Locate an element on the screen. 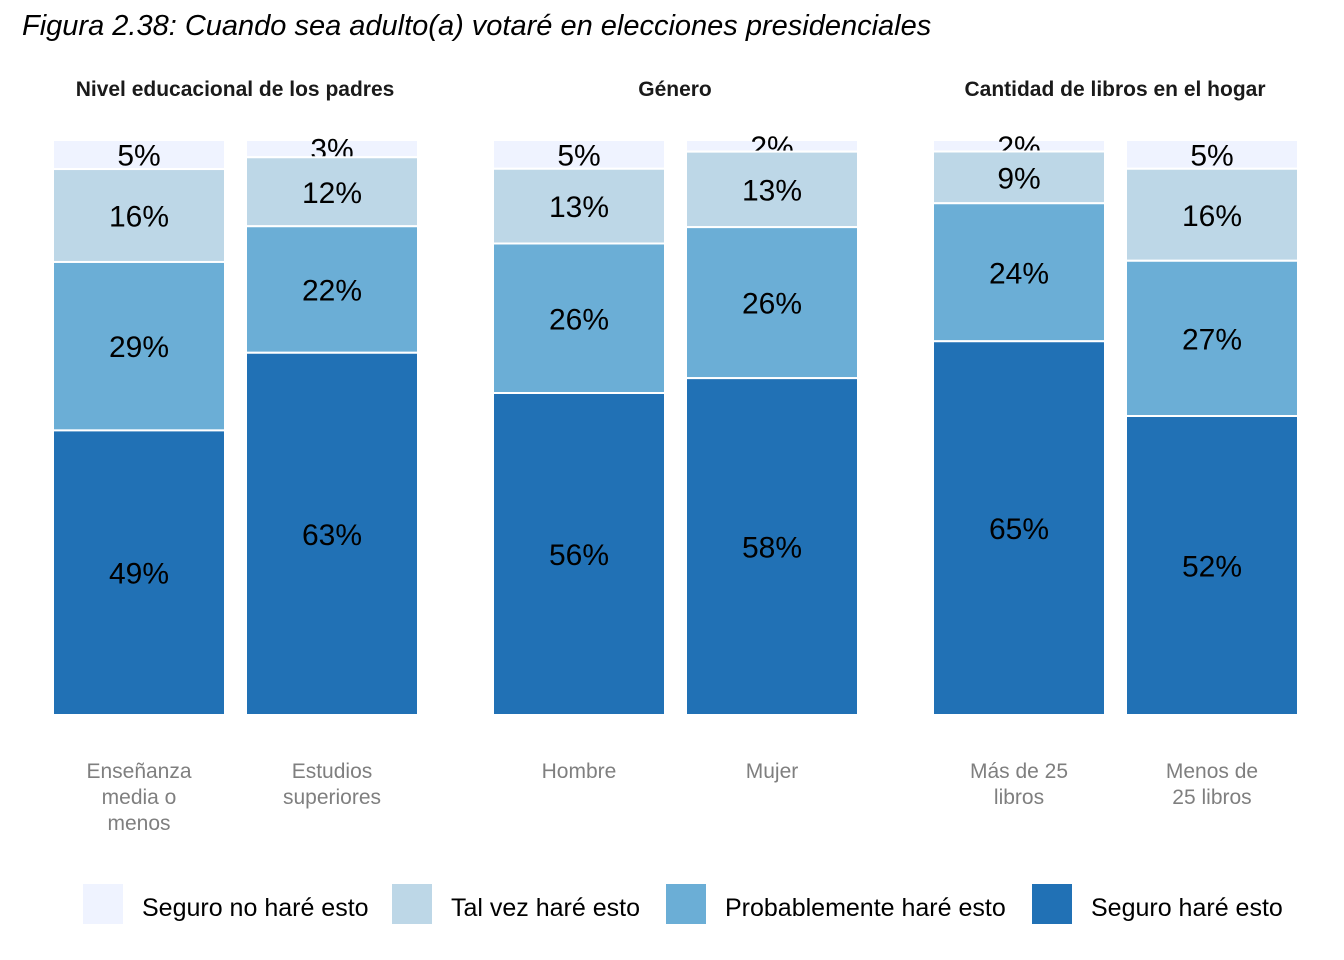 This screenshot has height=960, width=1344. data-label: 29% is located at coordinates (139, 347).